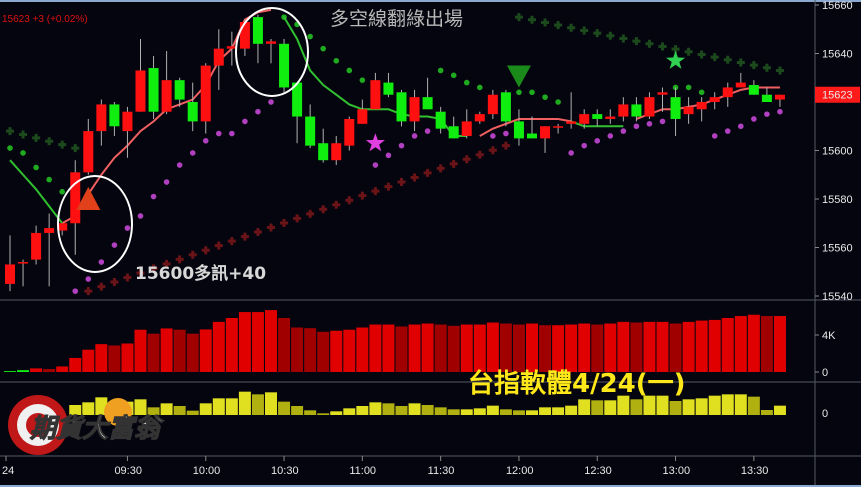 The width and height of the screenshot is (861, 487). I want to click on price-tick-label: 15560, so click(837, 249).